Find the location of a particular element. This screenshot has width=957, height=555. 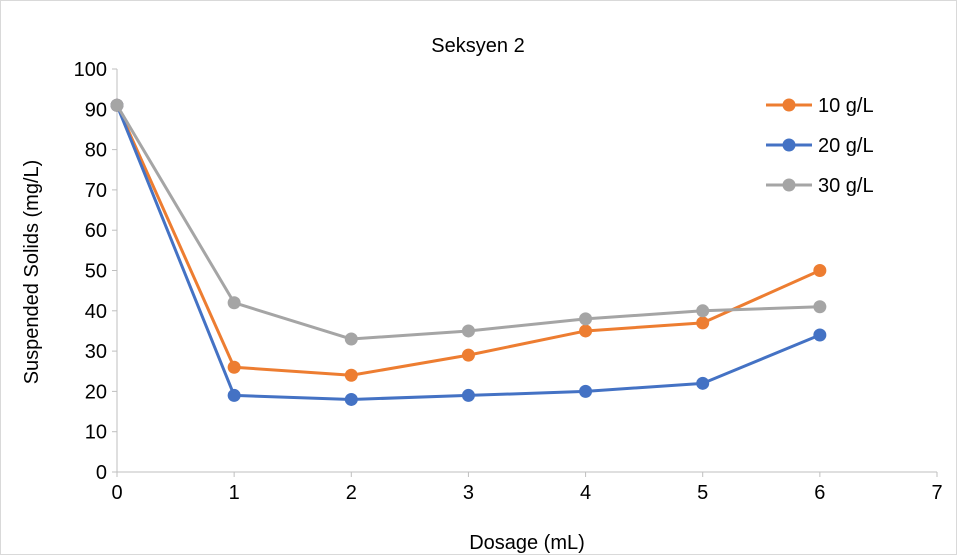

y-tick-label: 70 is located at coordinates (96, 191).